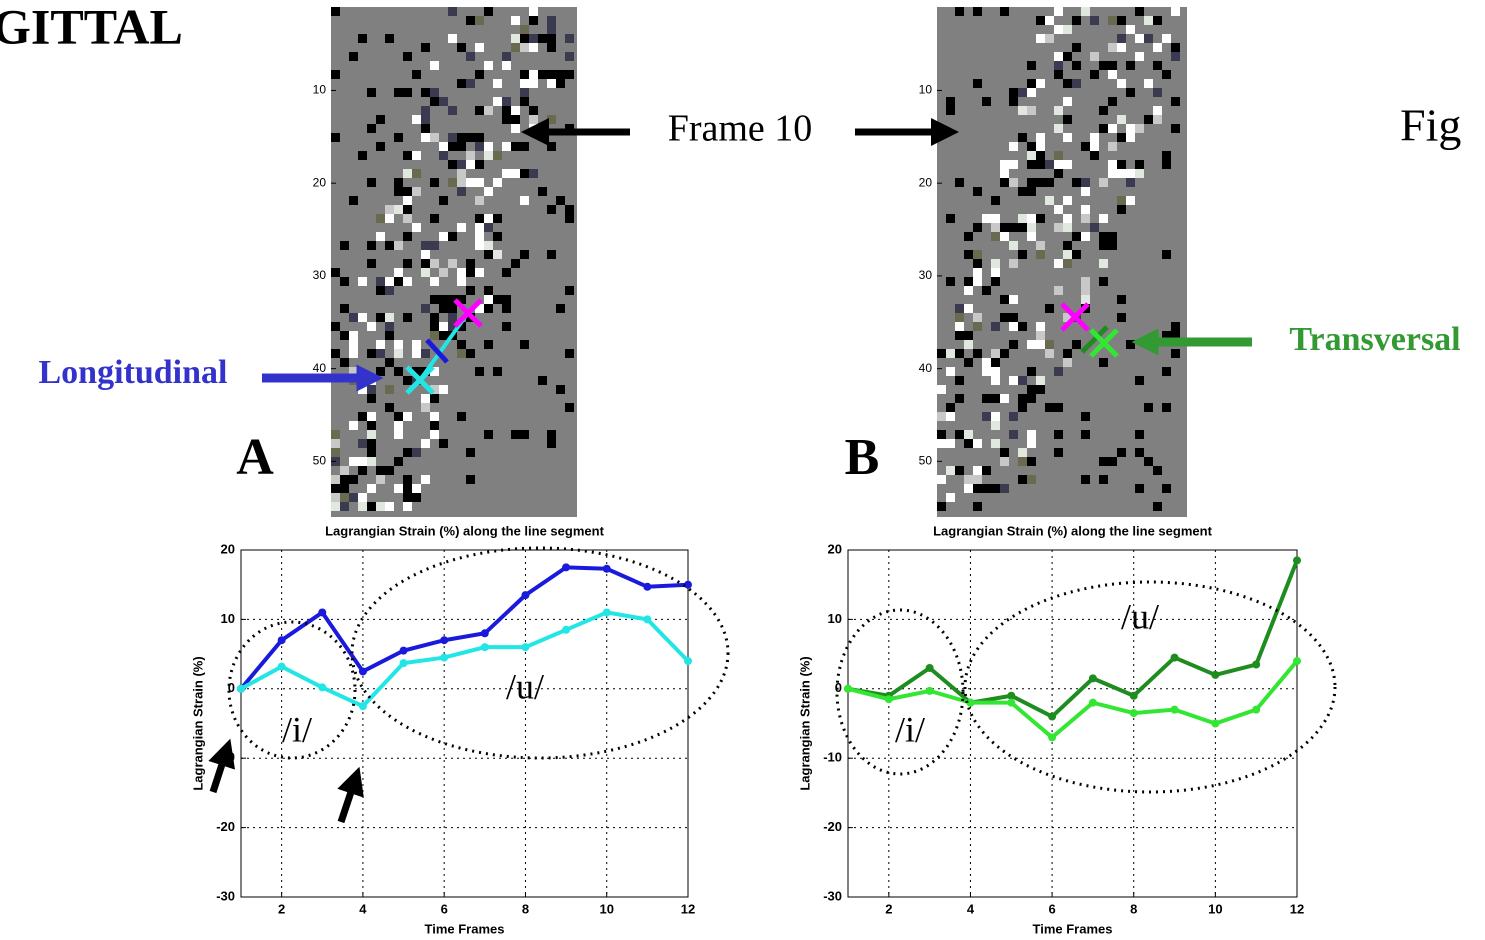 The width and height of the screenshot is (1485, 940). Describe the element at coordinates (320, 461) in the screenshot. I see `y-tick-label: 50` at that location.